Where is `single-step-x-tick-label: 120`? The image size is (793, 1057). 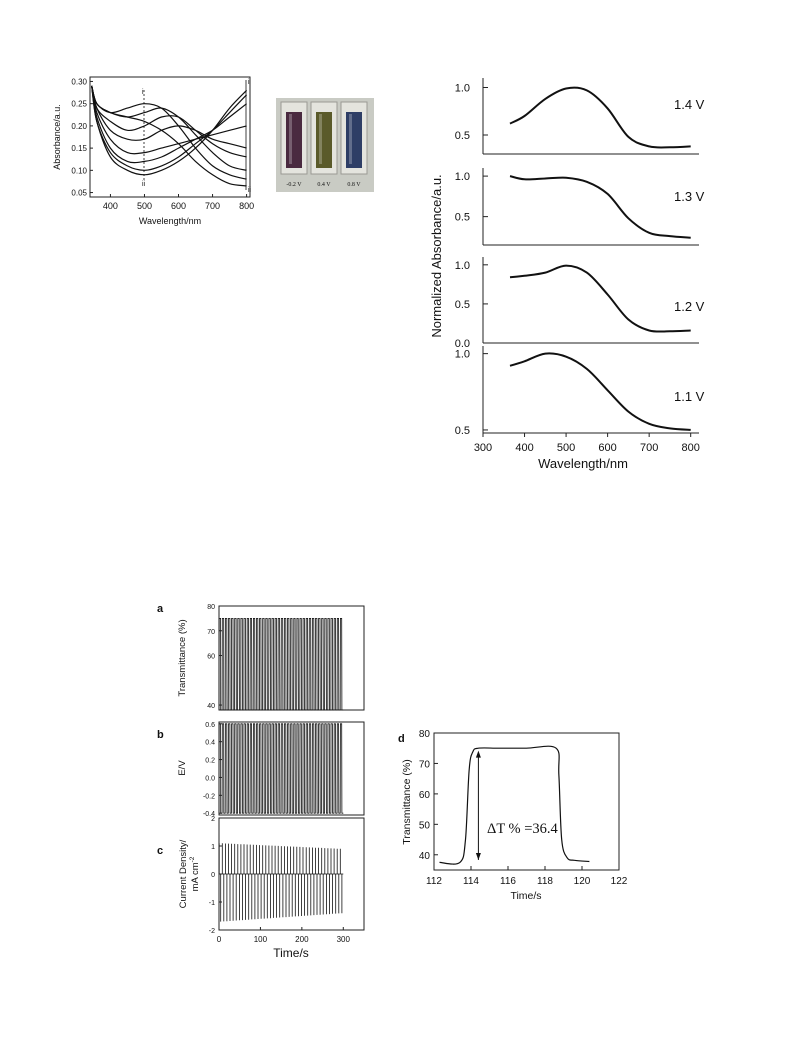 single-step-x-tick-label: 120 is located at coordinates (582, 881).